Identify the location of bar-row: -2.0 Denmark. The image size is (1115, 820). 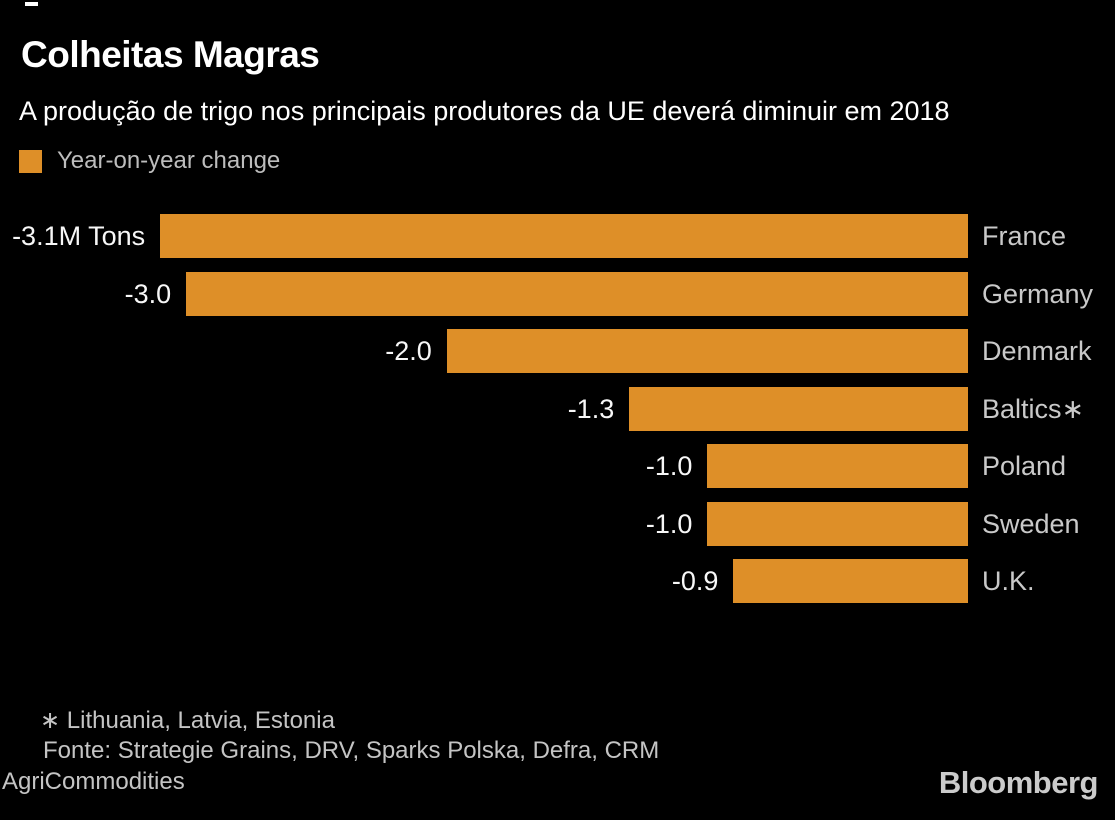
(557, 351).